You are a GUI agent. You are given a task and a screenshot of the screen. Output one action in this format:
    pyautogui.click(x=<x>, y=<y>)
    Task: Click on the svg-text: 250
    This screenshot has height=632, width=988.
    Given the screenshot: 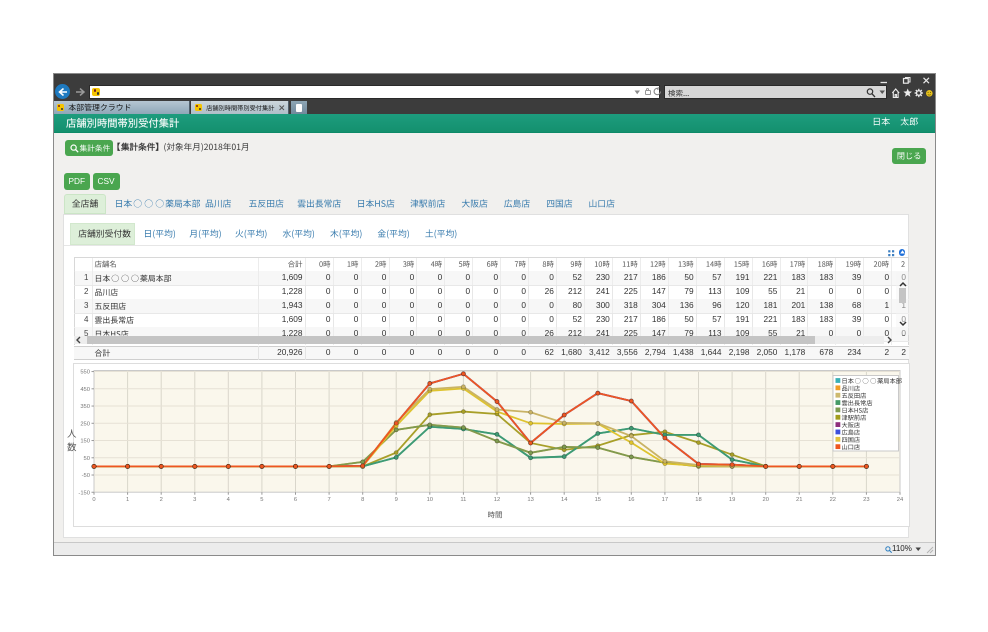 What is the action you would take?
    pyautogui.click(x=85, y=424)
    